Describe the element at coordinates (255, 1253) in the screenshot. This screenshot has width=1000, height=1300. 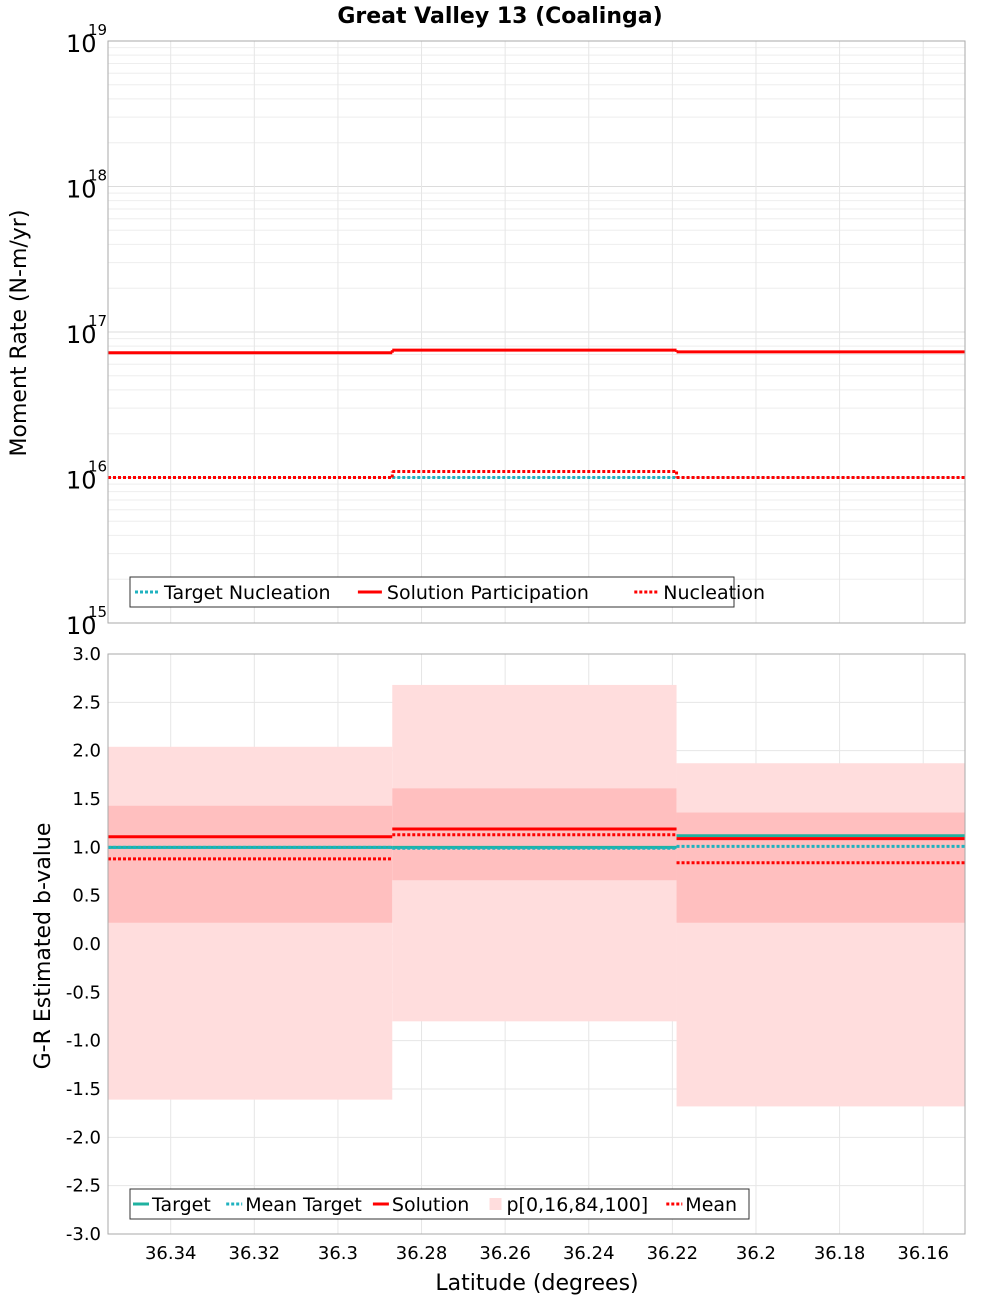
I see `x-tick-label: 36.32` at that location.